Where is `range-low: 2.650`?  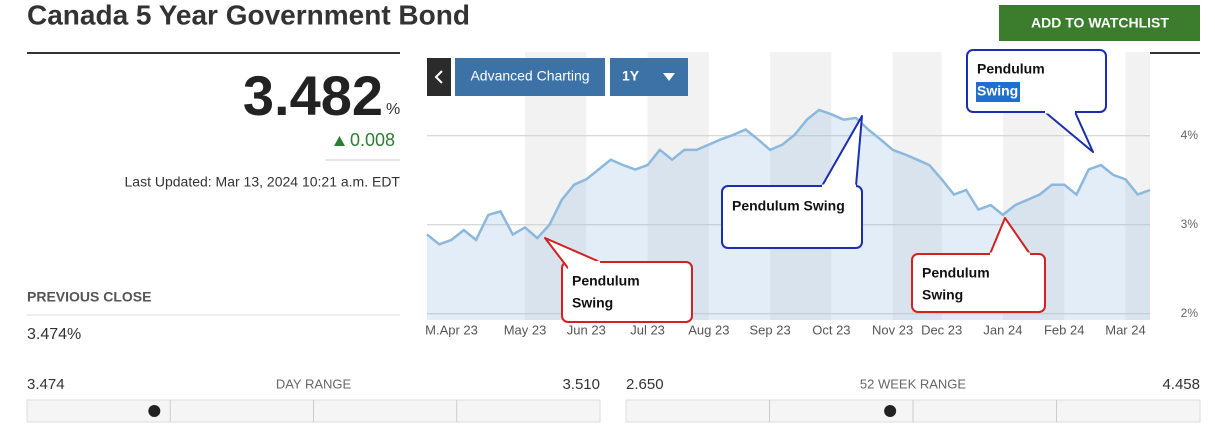
range-low: 2.650 is located at coordinates (645, 384).